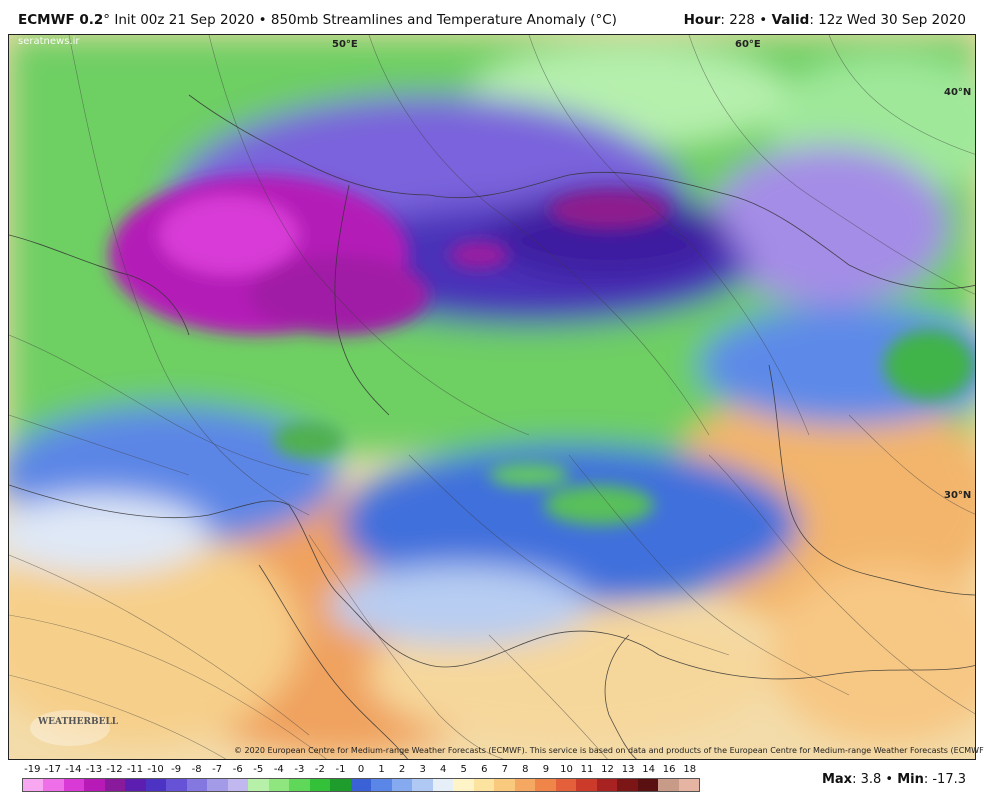 This screenshot has height=808, width=984. I want to click on valid-label: Valid, so click(790, 20).